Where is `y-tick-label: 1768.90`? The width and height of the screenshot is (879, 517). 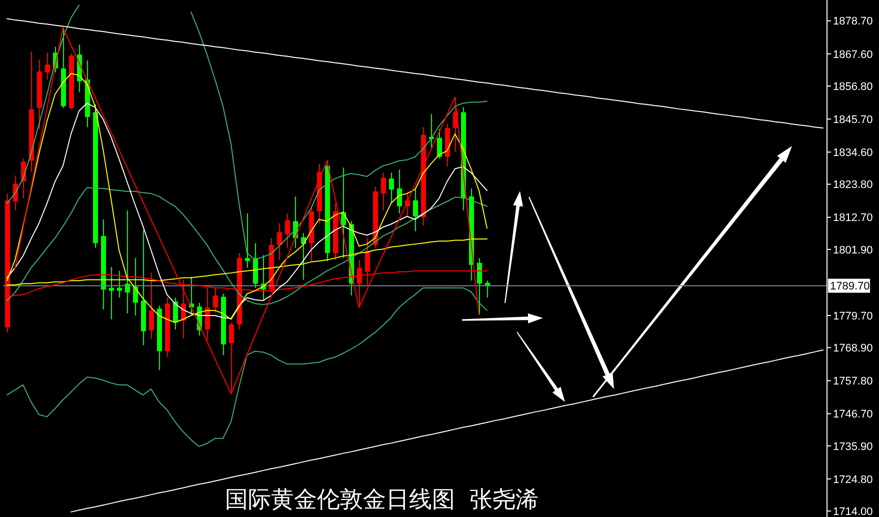 y-tick-label: 1768.90 is located at coordinates (853, 348).